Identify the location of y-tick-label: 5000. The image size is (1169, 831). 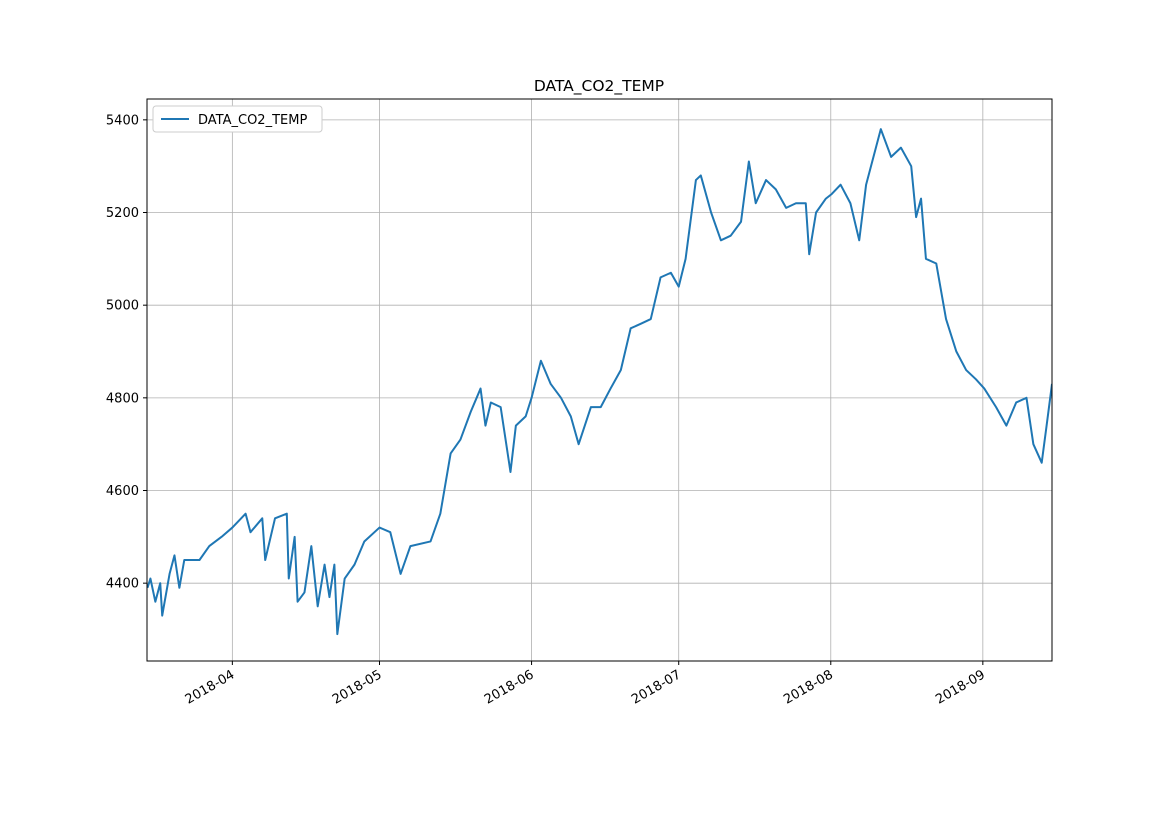
(122, 306).